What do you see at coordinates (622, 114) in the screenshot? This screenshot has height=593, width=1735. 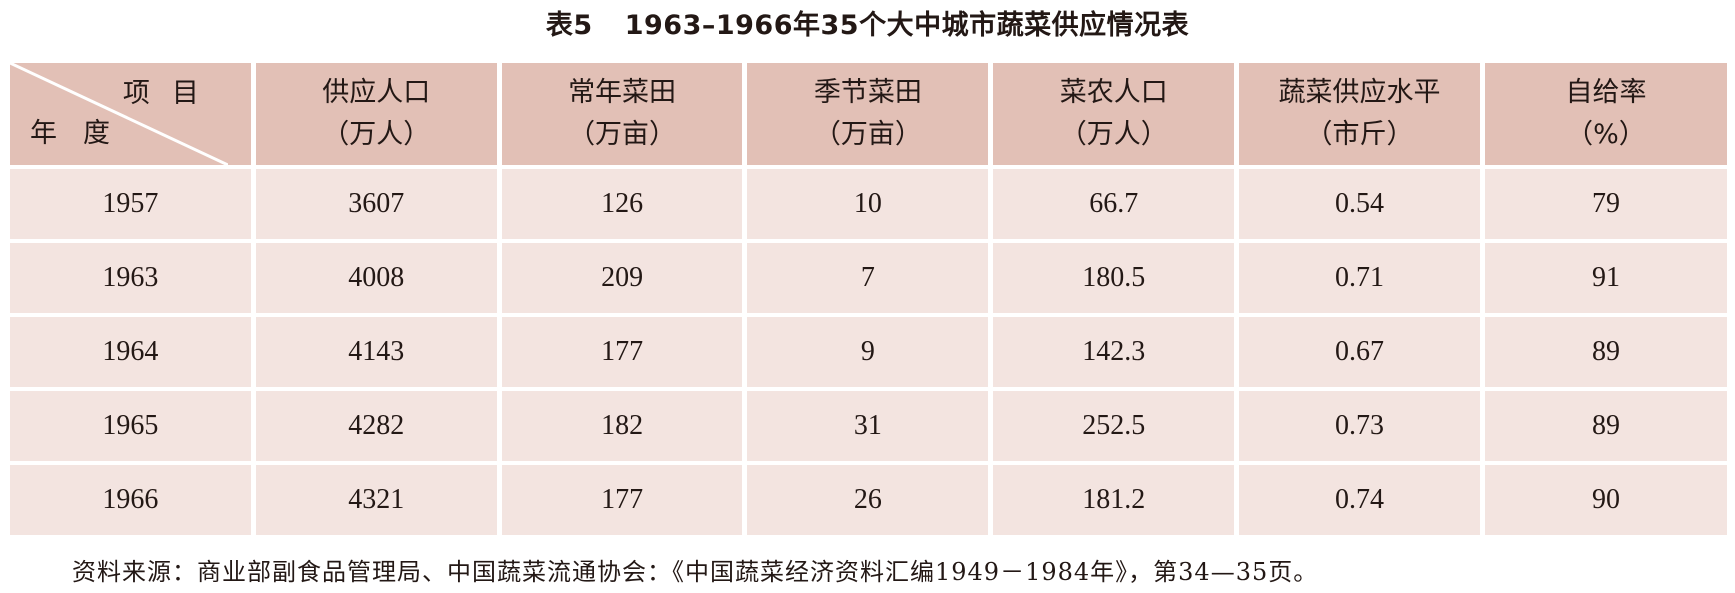 I see `column-header: 常年菜田 （万亩）` at bounding box center [622, 114].